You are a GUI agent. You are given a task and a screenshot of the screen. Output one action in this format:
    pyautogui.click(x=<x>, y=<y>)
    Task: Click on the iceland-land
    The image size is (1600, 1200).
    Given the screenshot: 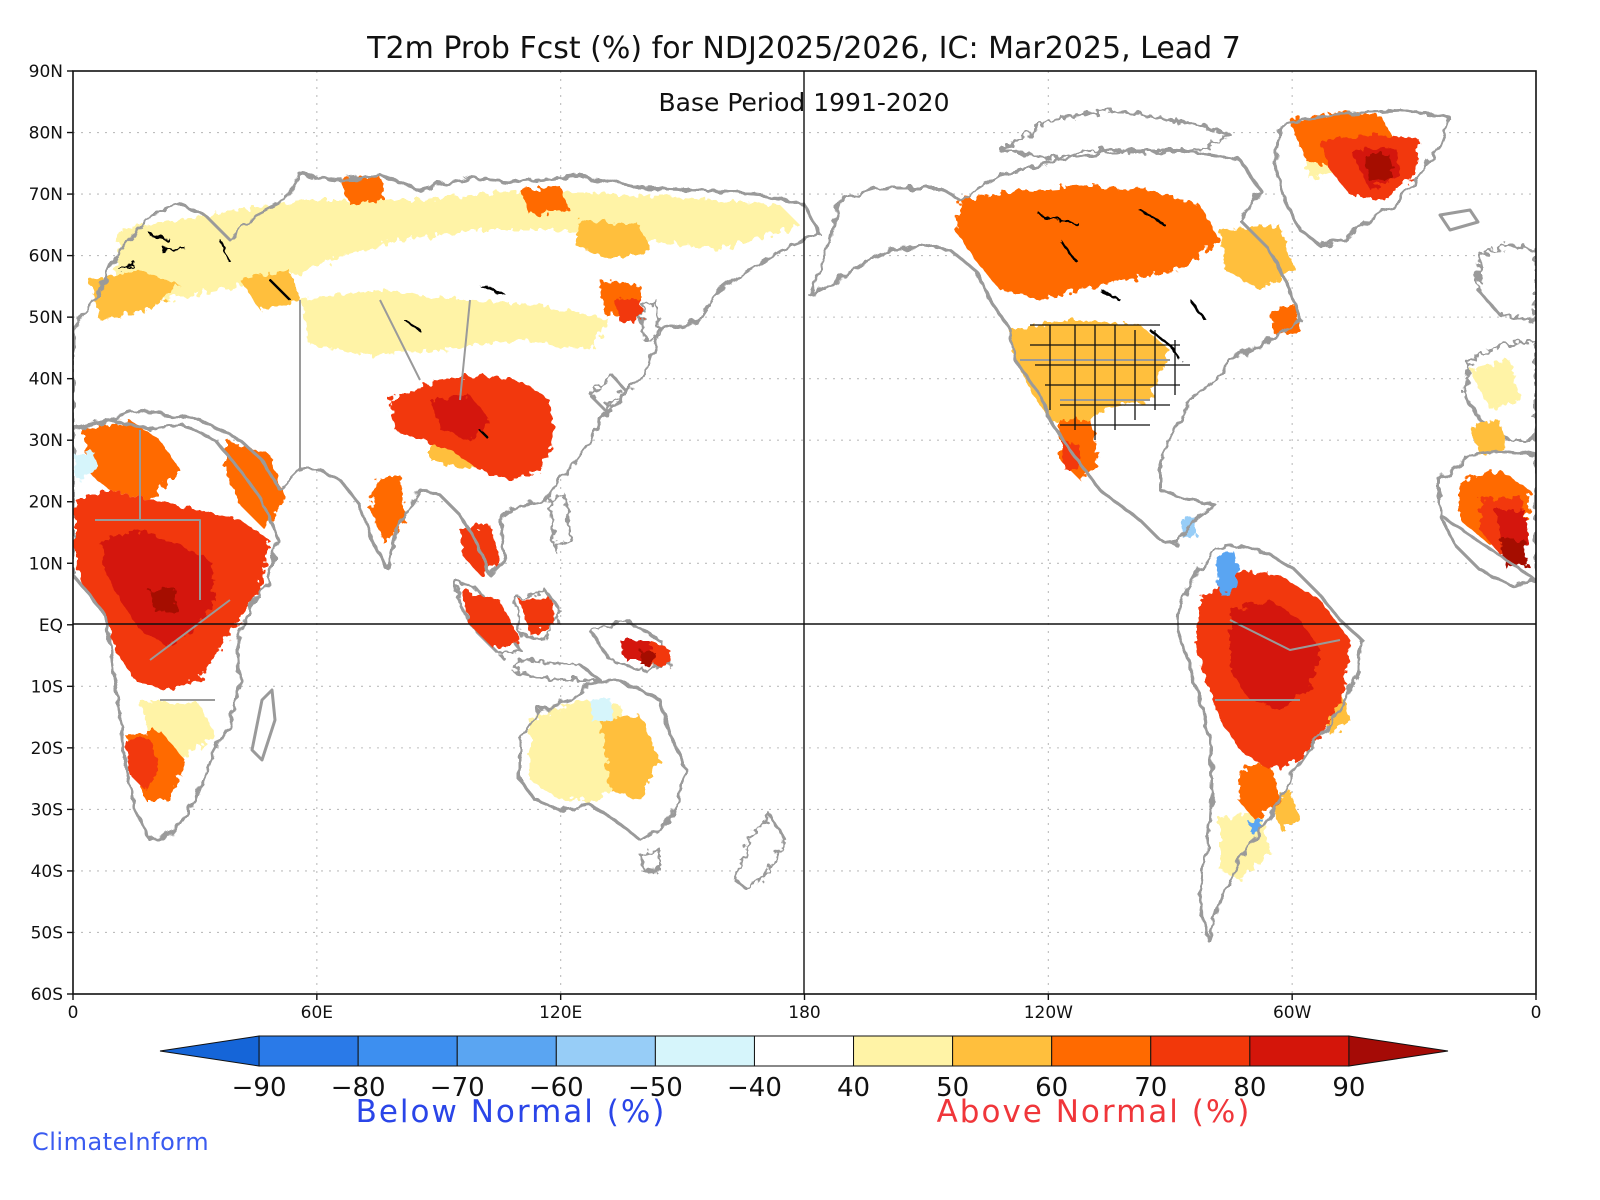 What is the action you would take?
    pyautogui.click(x=1459, y=220)
    